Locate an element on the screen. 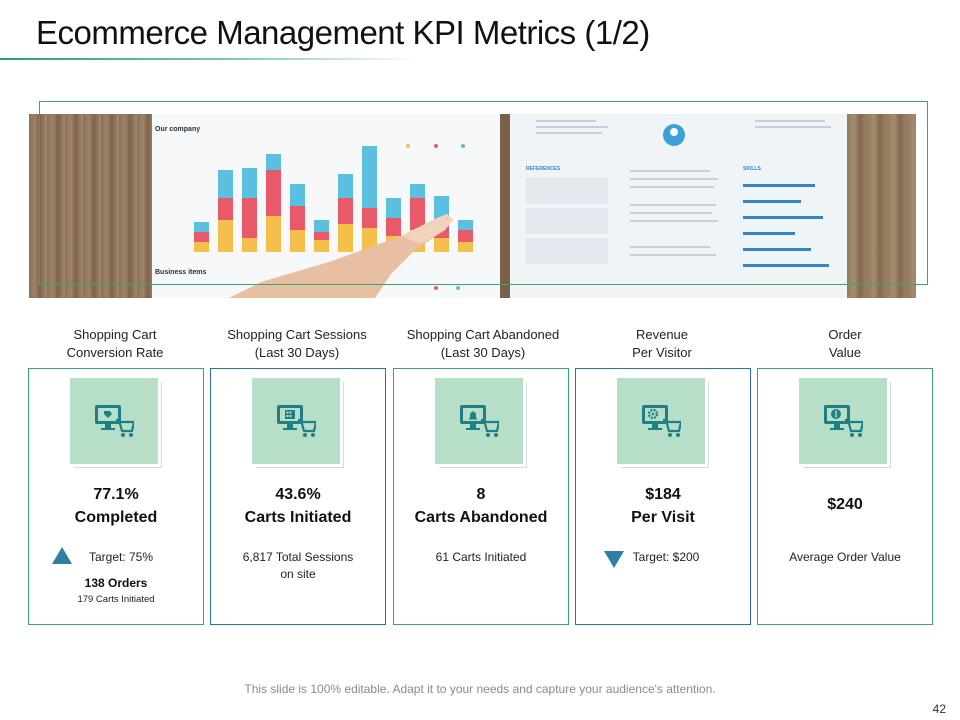 This screenshot has width=960, height=720. kpi-detail-line-1: 6,817 Total Sessions is located at coordinates (298, 557).